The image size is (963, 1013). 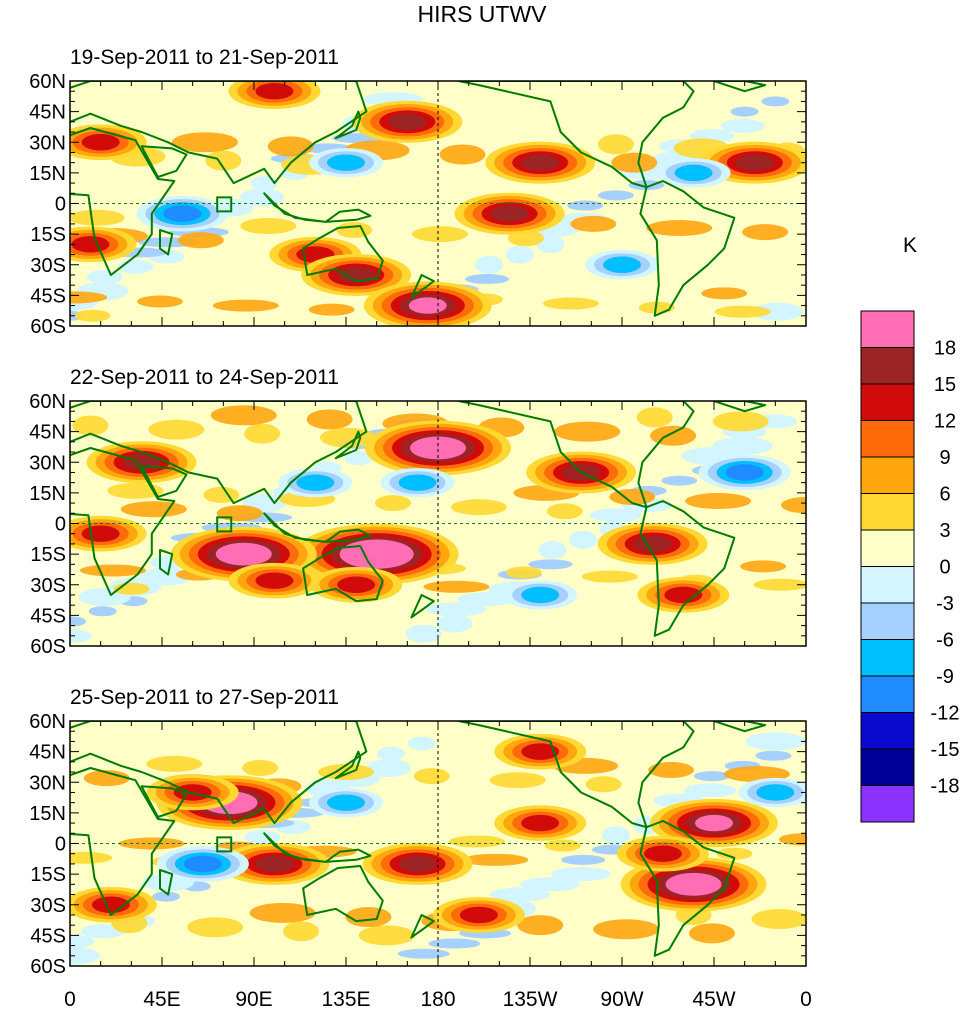 What do you see at coordinates (910, 245) in the screenshot?
I see `colorbar-unit: K` at bounding box center [910, 245].